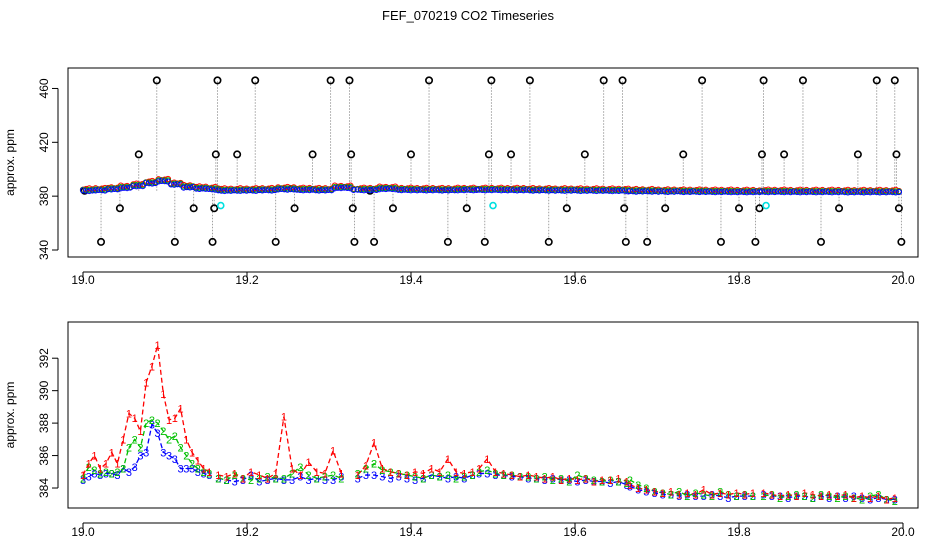 The height and width of the screenshot is (540, 936). I want to click on series2-line, so click(691, 488).